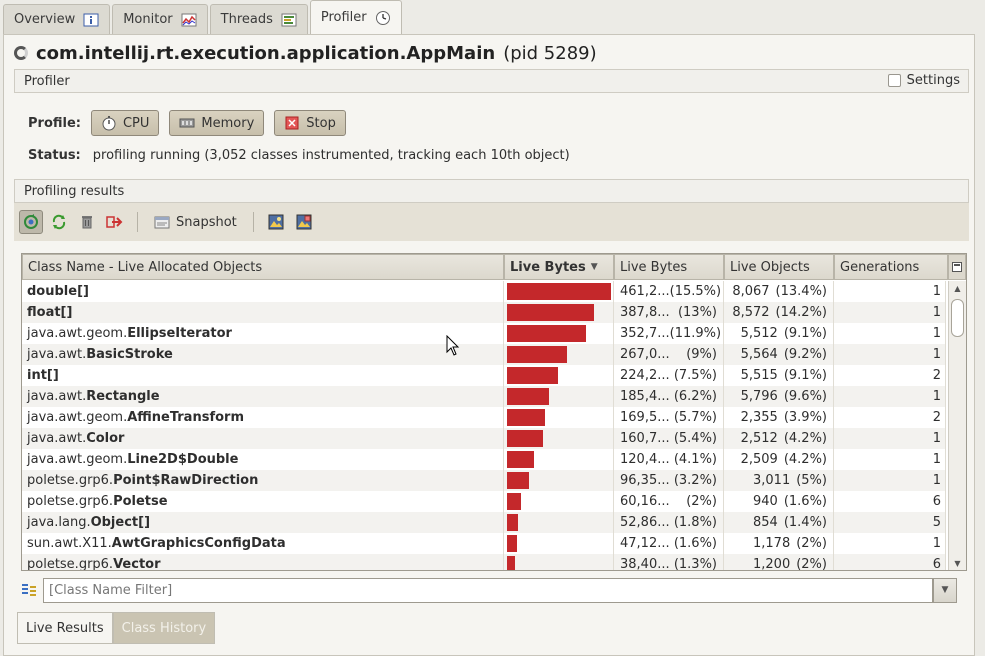 This screenshot has width=985, height=656. I want to click on scroll-thumb, so click(957, 318).